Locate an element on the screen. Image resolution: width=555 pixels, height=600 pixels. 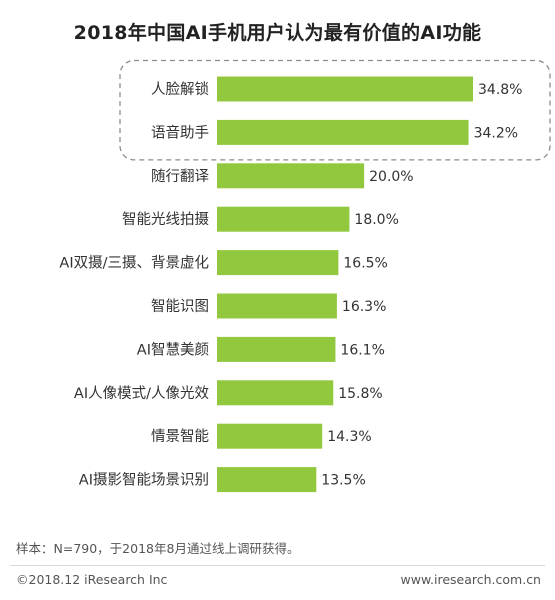
value-label: 34.8% is located at coordinates (500, 90).